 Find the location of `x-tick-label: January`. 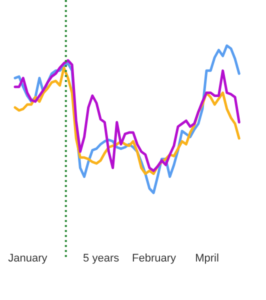

x-tick-label: January is located at coordinates (28, 258).